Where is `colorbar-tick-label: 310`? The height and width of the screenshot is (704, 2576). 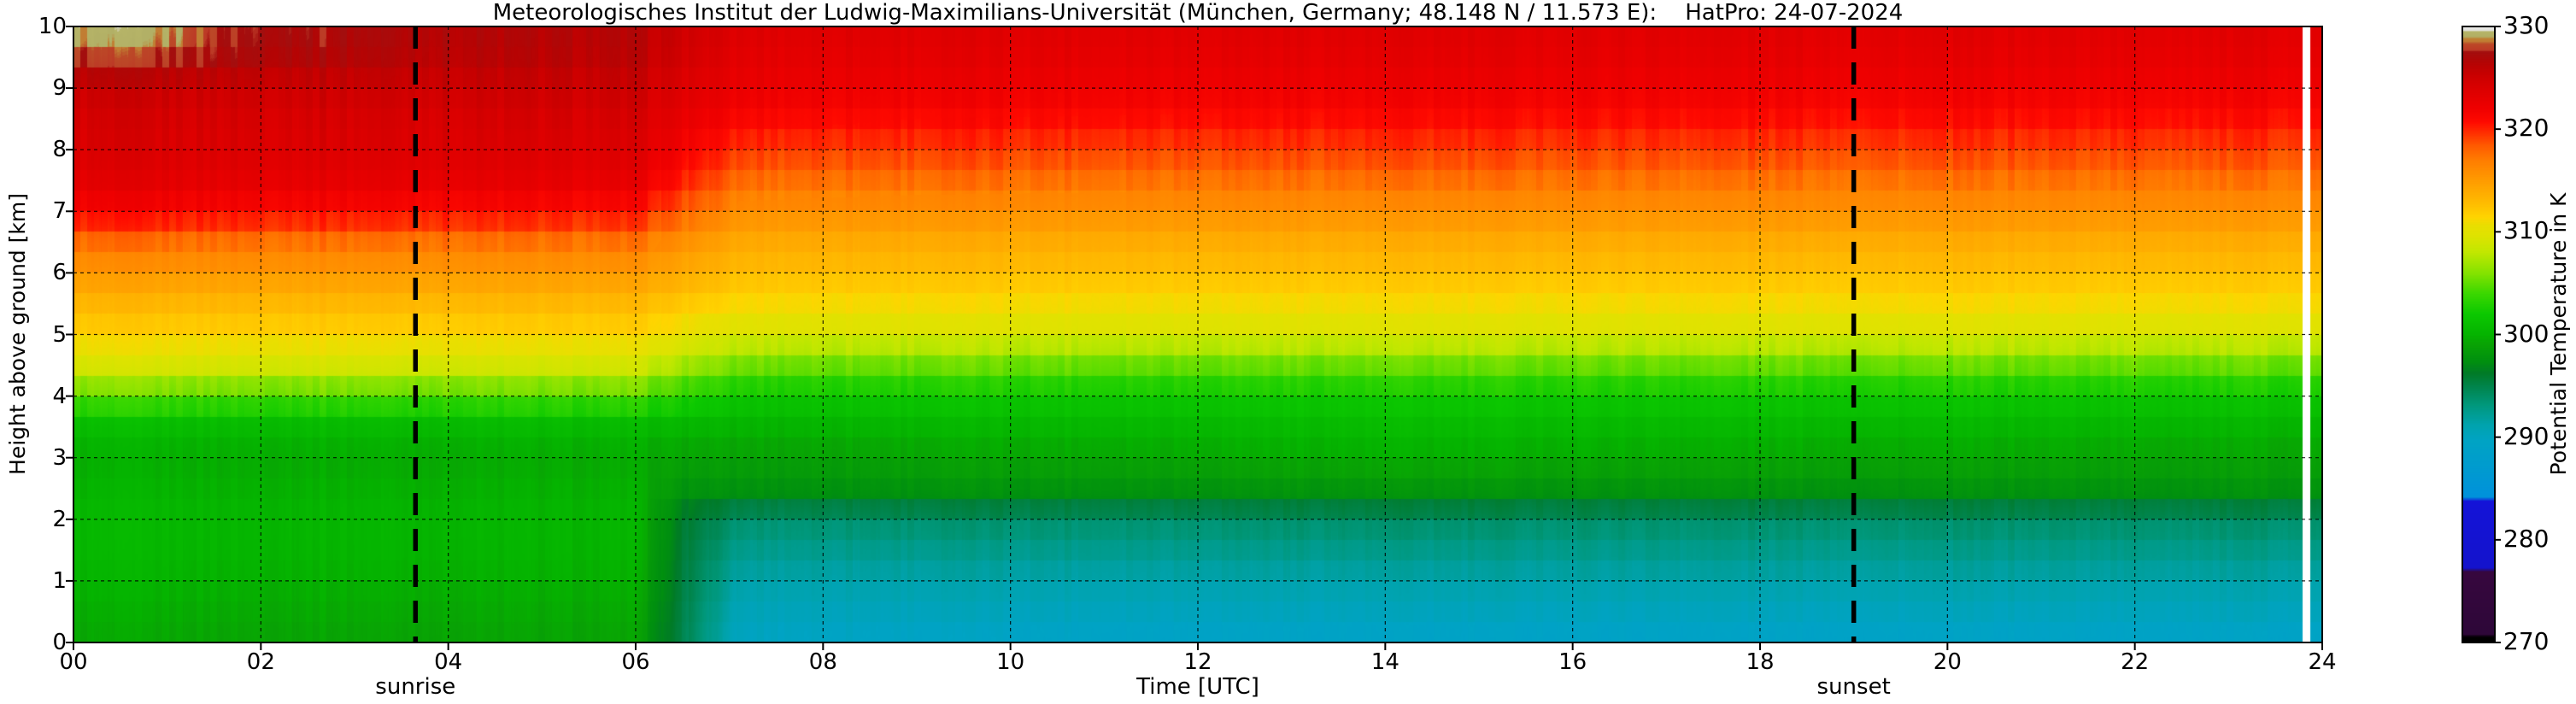
colorbar-tick-label: 310 is located at coordinates (2526, 230).